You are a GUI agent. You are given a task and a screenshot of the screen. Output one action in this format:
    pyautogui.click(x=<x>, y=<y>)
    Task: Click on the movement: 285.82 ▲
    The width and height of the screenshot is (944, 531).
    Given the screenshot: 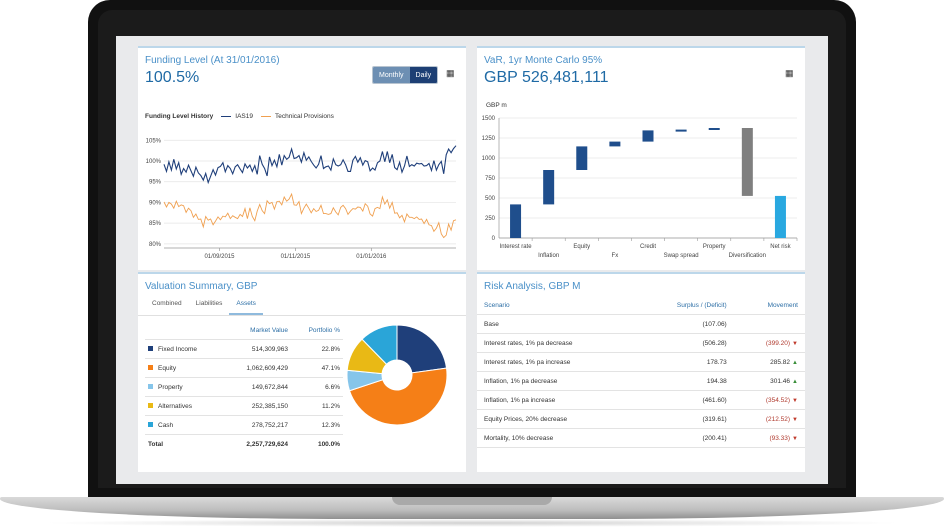 What is the action you would take?
    pyautogui.click(x=769, y=362)
    